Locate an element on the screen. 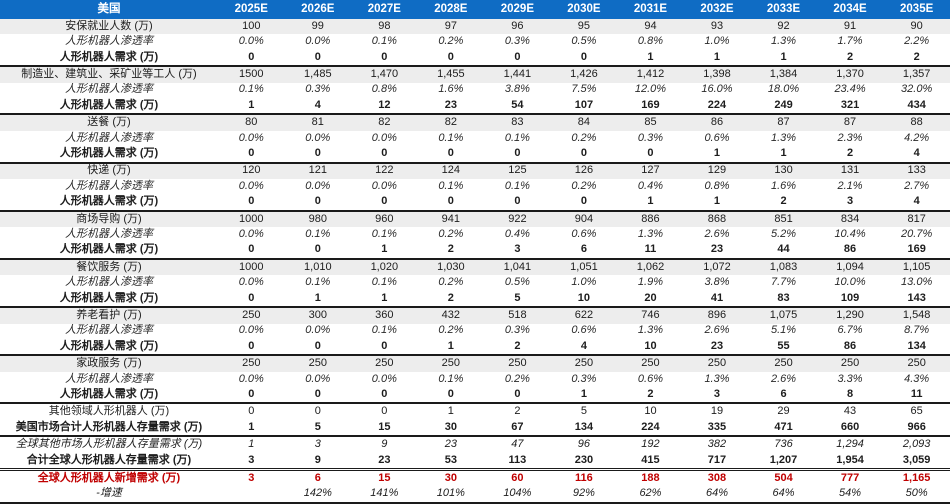 The image size is (950, 504). corner-header: 美国 is located at coordinates (109, 9).